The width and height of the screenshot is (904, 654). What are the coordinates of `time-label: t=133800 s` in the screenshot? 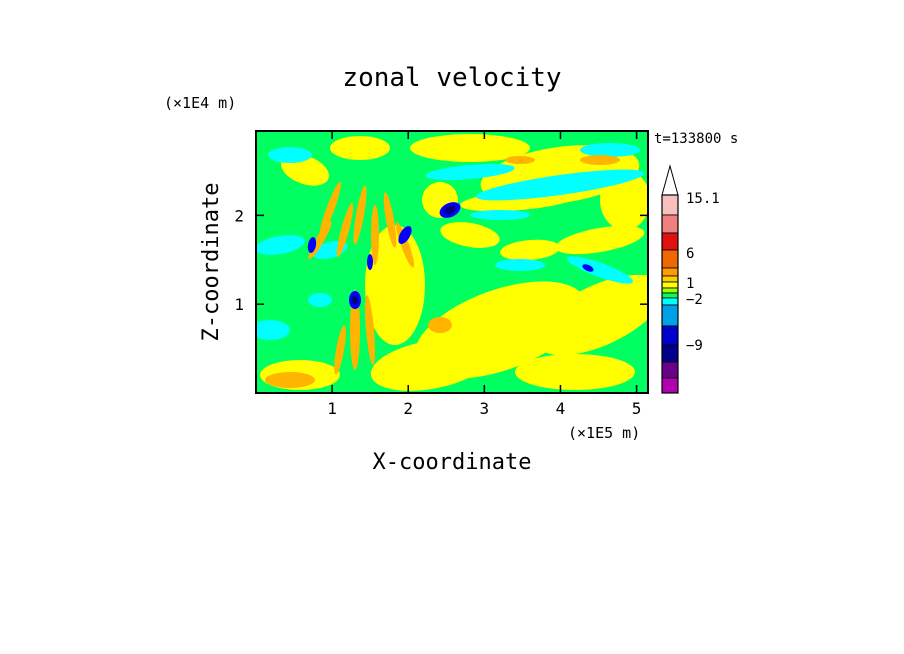 It's located at (696, 139).